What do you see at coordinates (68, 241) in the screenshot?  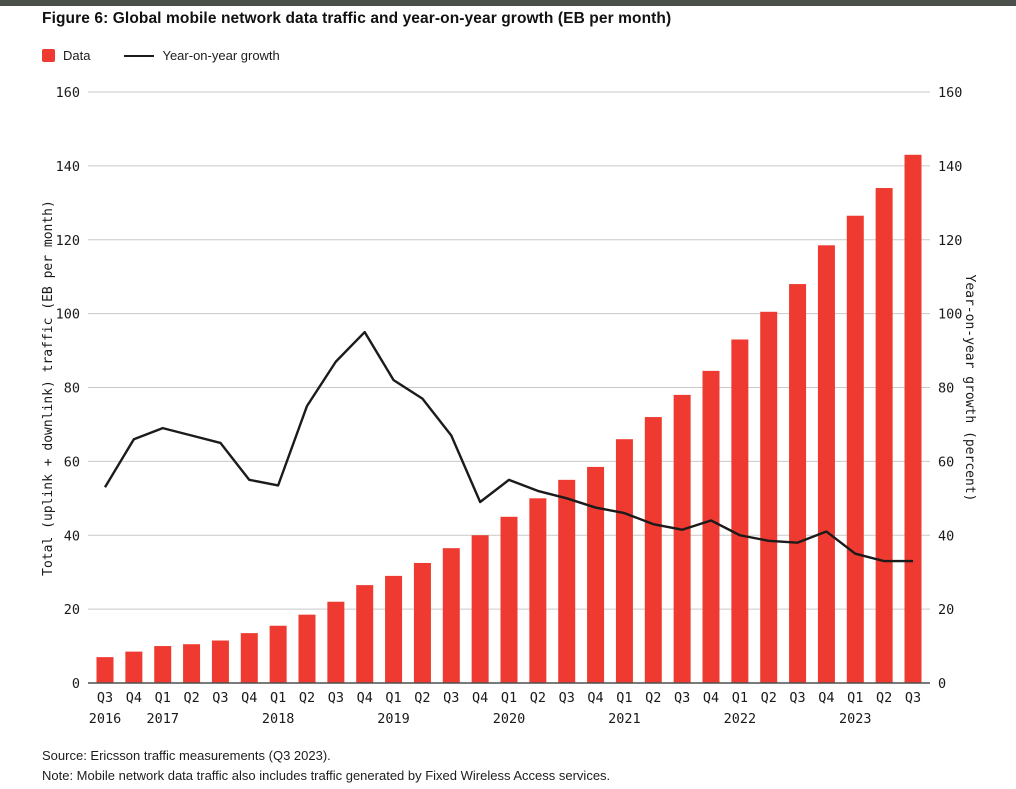 I see `left-tick-120: 120` at bounding box center [68, 241].